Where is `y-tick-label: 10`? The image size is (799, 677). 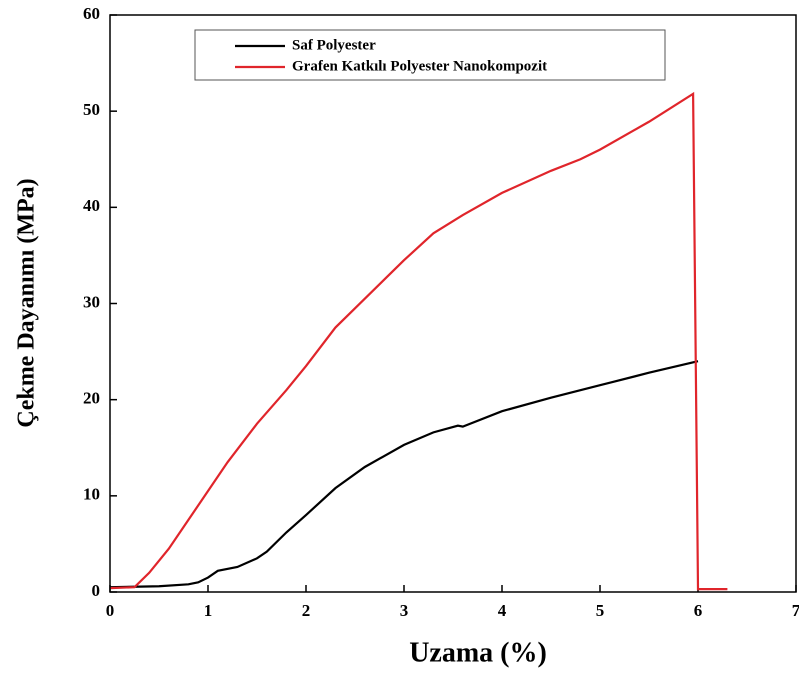
y-tick-label: 10 is located at coordinates (91, 494).